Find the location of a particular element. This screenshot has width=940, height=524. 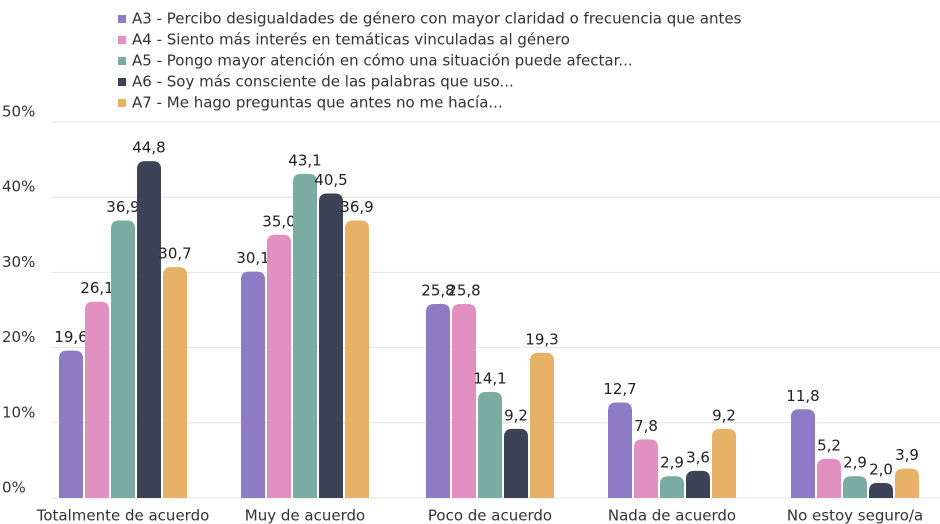

value-label: 35,0 is located at coordinates (278, 221).